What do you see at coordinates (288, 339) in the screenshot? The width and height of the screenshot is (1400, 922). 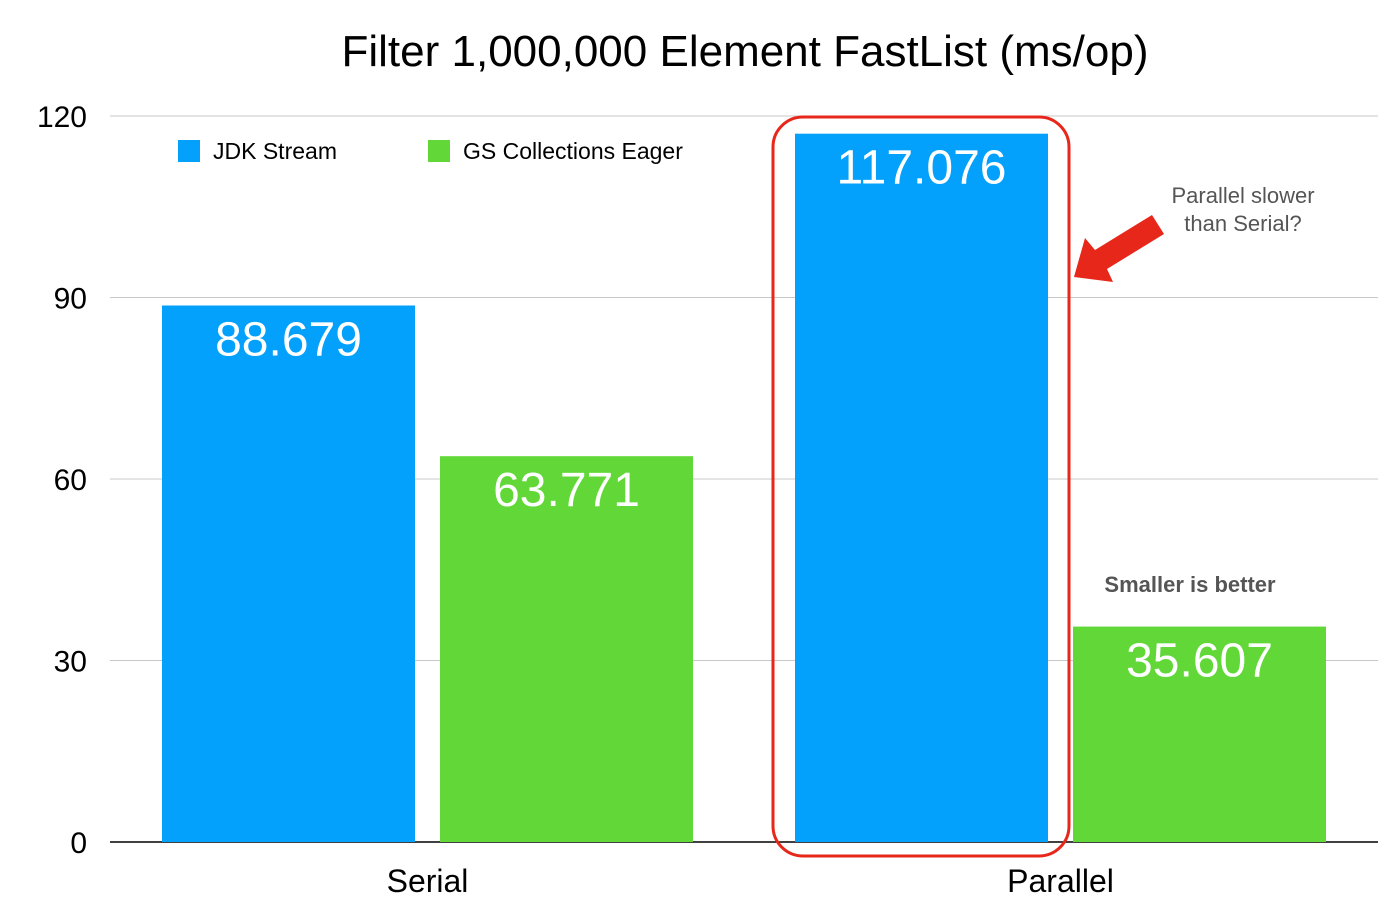 I see `data-label-serial-jdk-stream: 88.679` at bounding box center [288, 339].